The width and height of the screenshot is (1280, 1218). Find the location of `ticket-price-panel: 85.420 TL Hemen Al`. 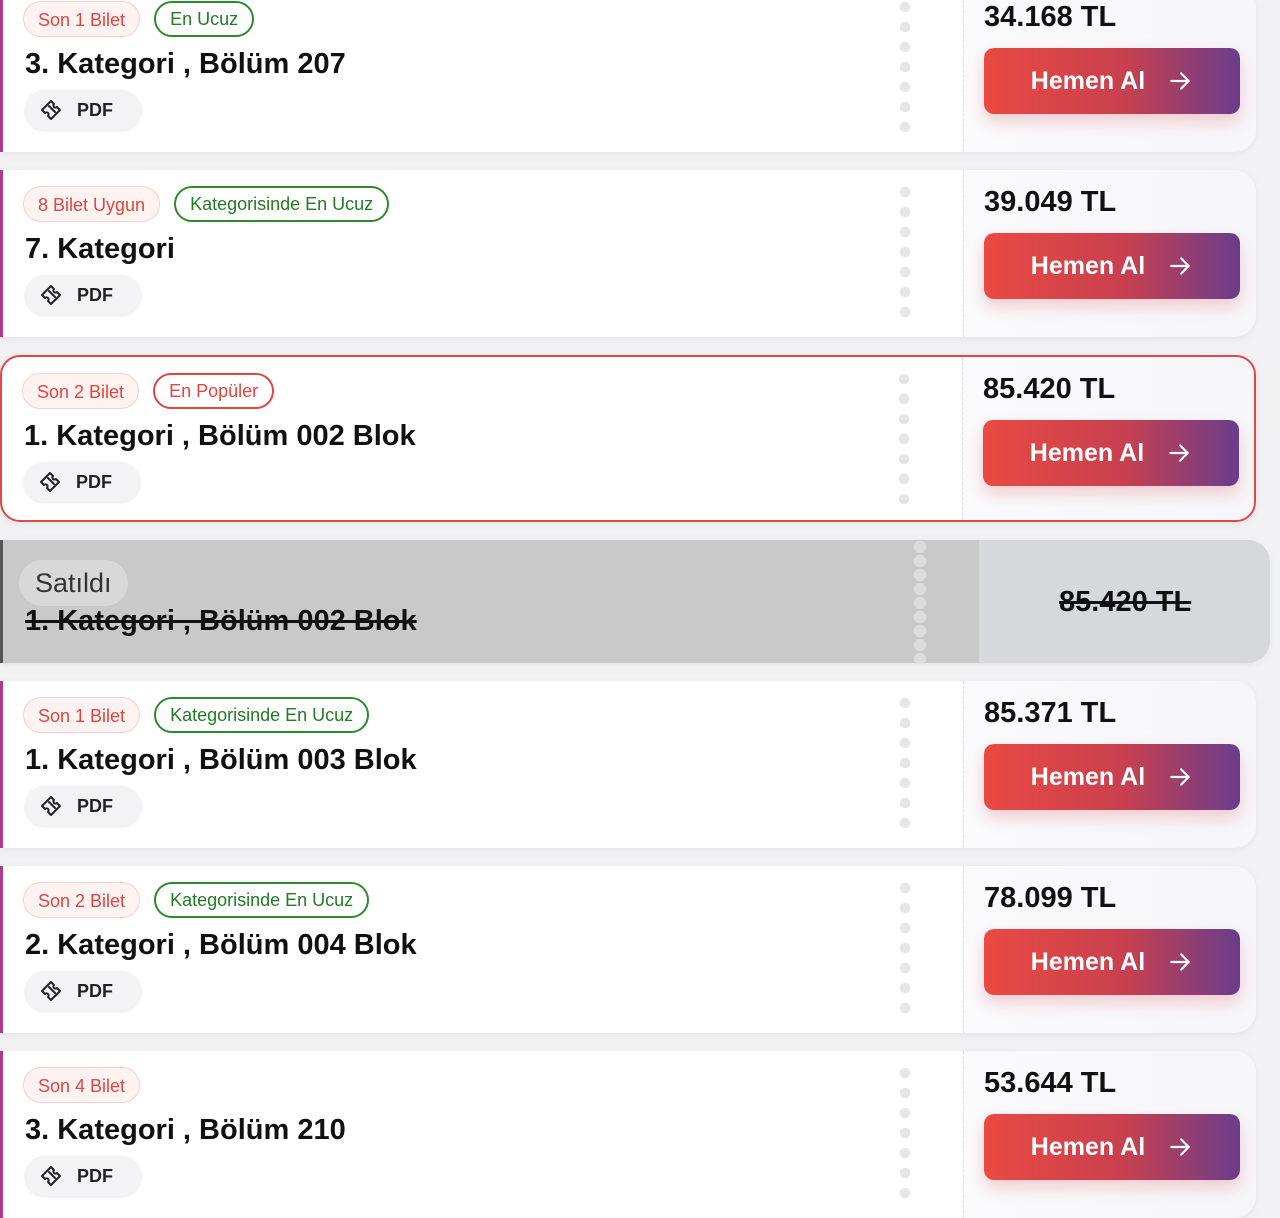

ticket-price-panel: 85.420 TL Hemen Al is located at coordinates (1108, 438).